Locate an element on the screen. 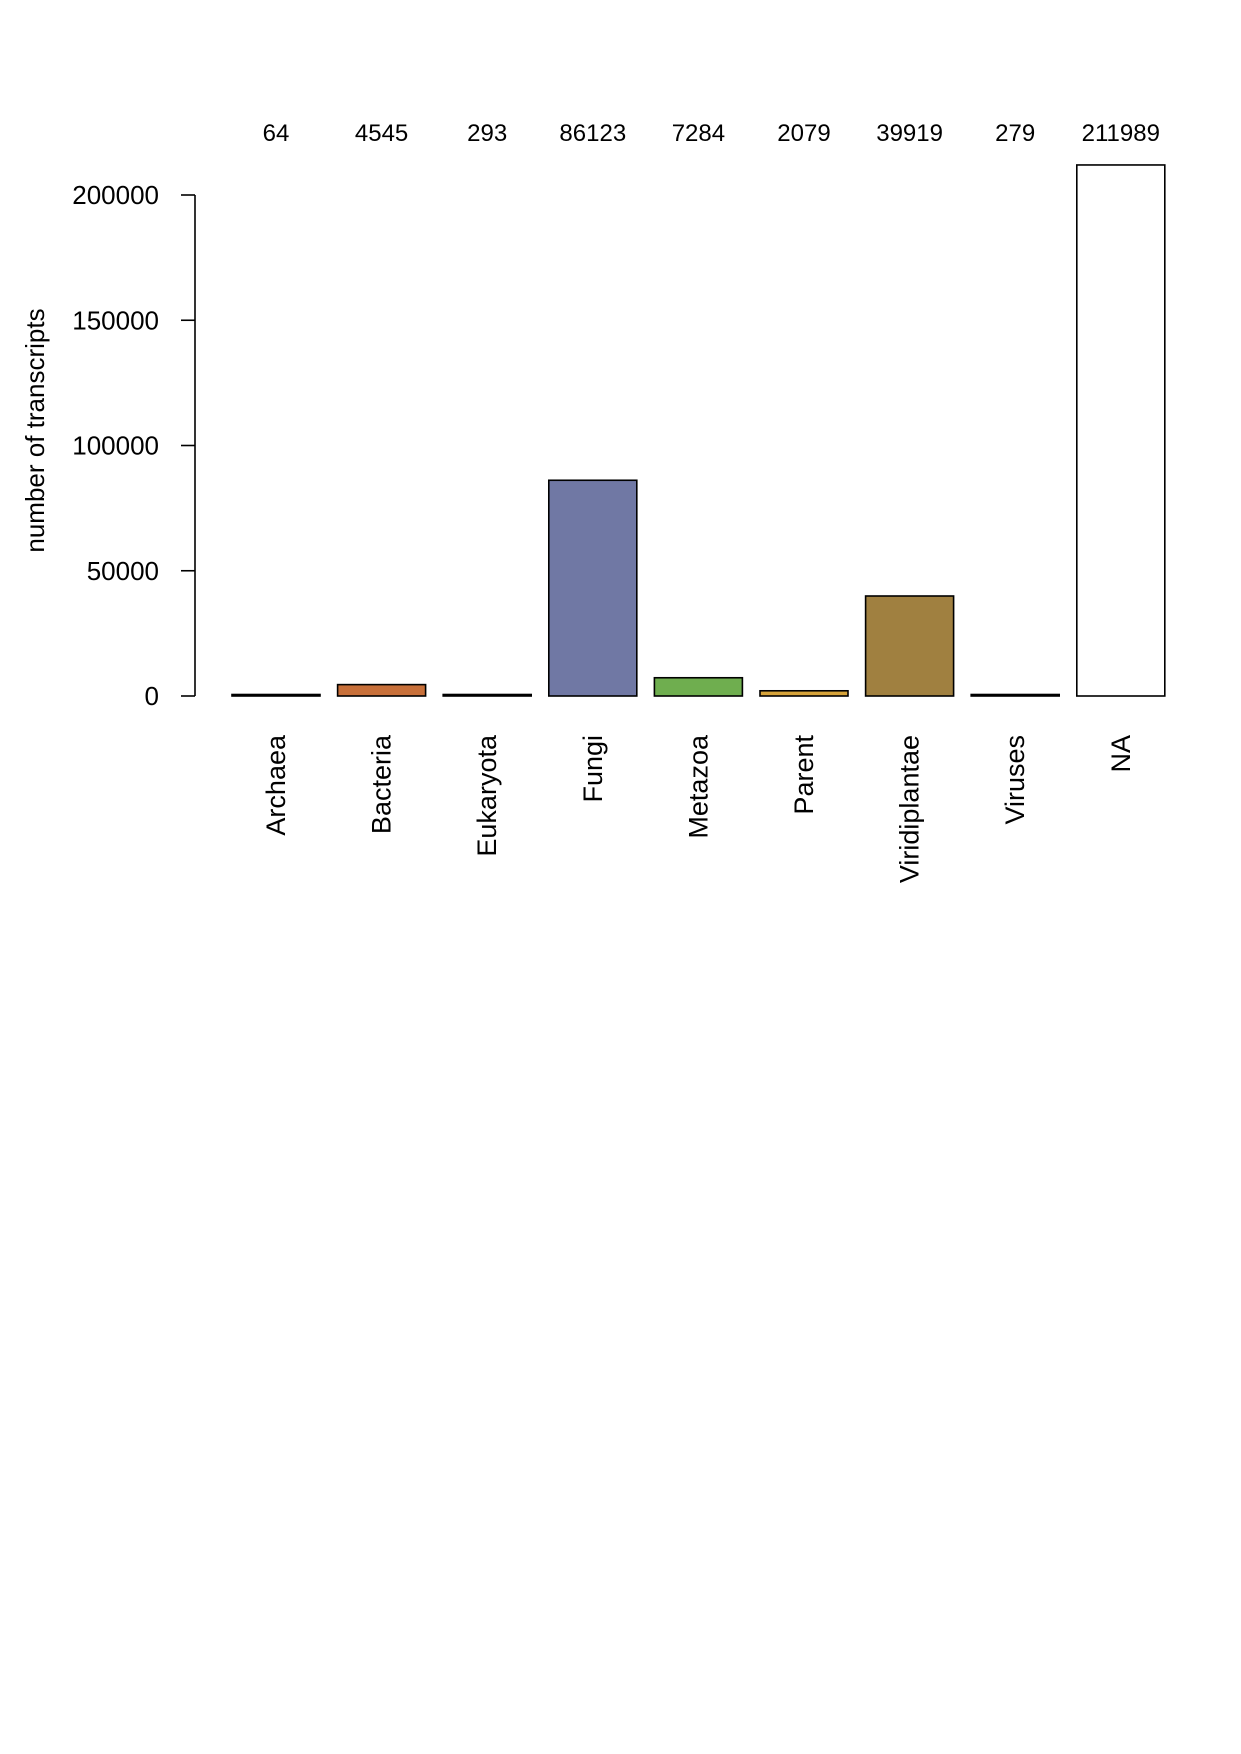  value-label-metazoa: 7284 is located at coordinates (698, 133).